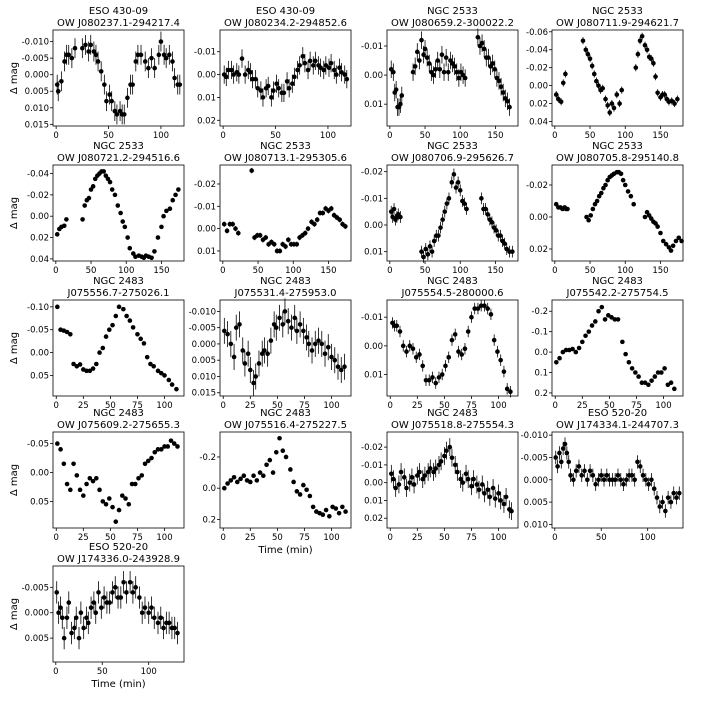  What do you see at coordinates (452, 413) in the screenshot?
I see `panel-title: NGC 2483` at bounding box center [452, 413].